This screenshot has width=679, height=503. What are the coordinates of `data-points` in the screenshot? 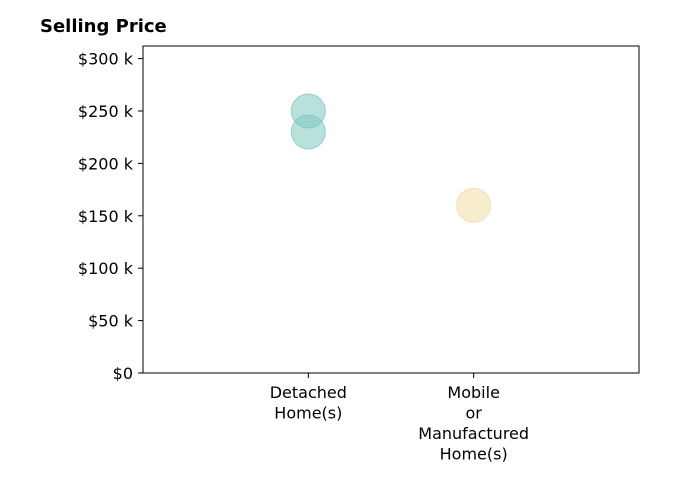 It's located at (391, 158).